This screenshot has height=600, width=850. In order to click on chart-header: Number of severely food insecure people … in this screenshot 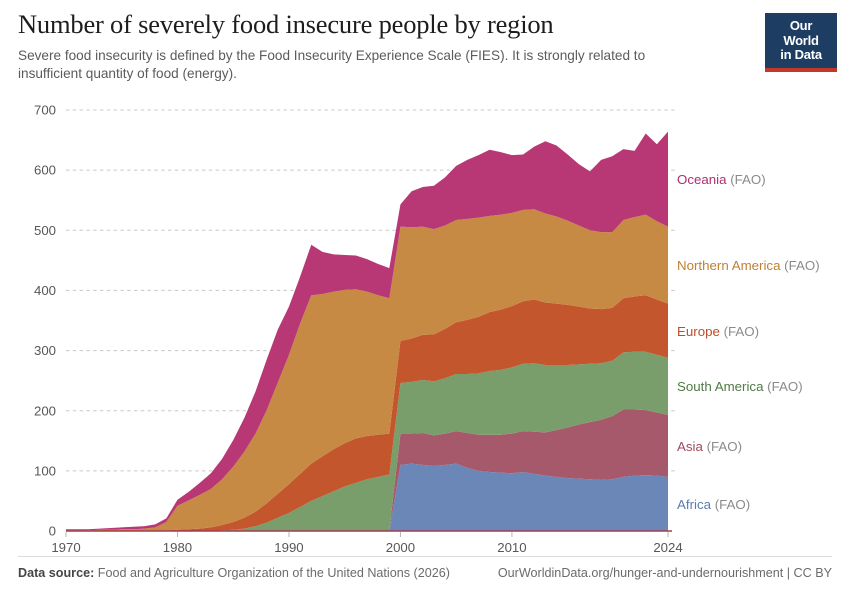, I will do `click(383, 46)`.